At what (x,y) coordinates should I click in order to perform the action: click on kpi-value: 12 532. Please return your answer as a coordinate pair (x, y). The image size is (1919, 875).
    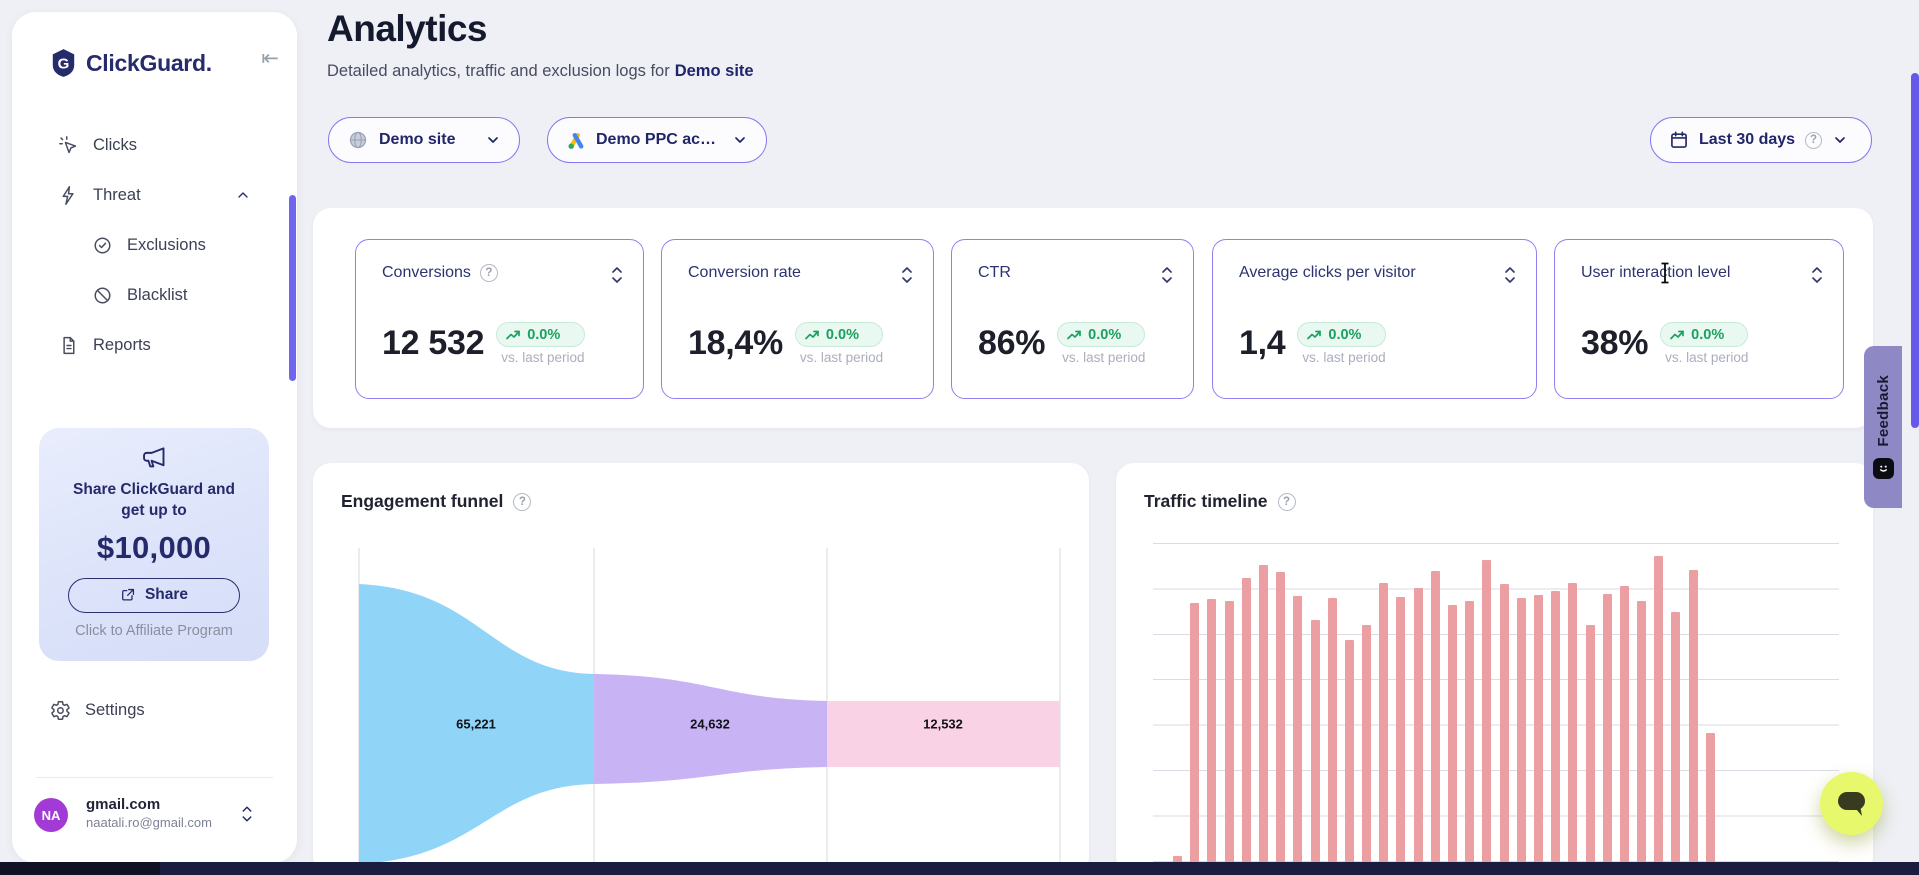
    Looking at the image, I should click on (433, 343).